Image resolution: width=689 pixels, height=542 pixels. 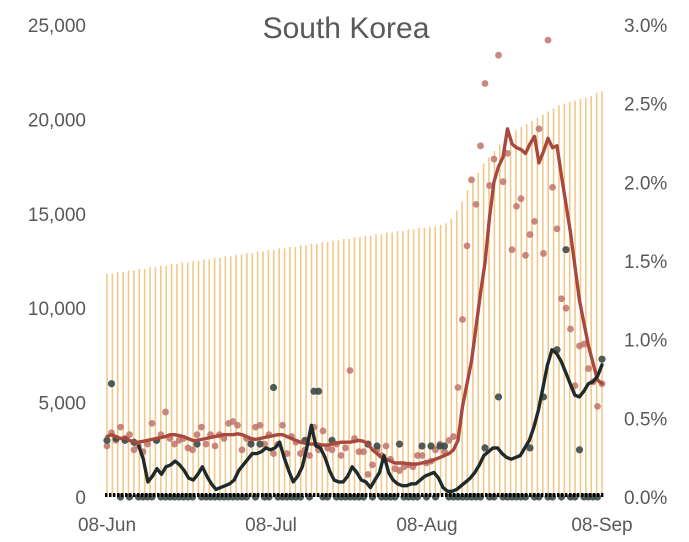 What do you see at coordinates (426, 525) in the screenshot?
I see `x-tick-label: 08-Aug` at bounding box center [426, 525].